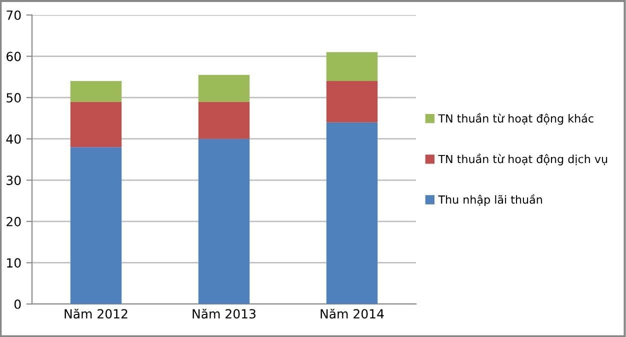  I want to click on legend-label: TN thuần từ hoạt động dịch vụ, so click(523, 160).